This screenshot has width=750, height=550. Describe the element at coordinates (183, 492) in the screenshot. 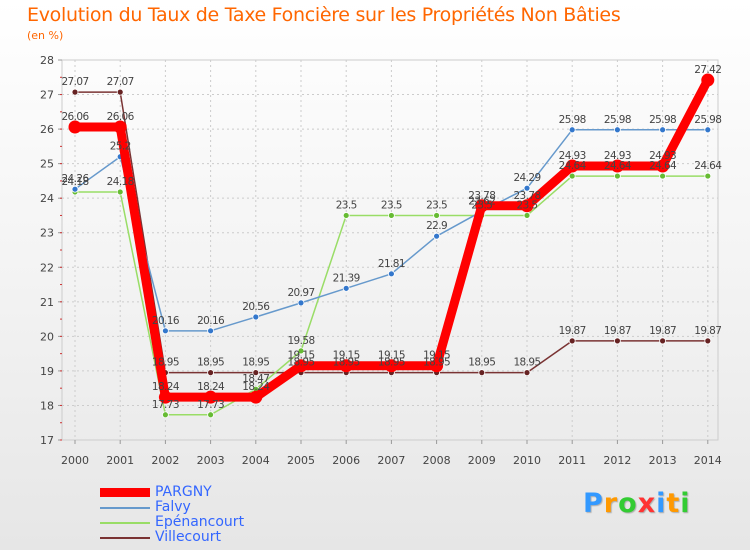

I see `legend-label: PARGNY` at that location.